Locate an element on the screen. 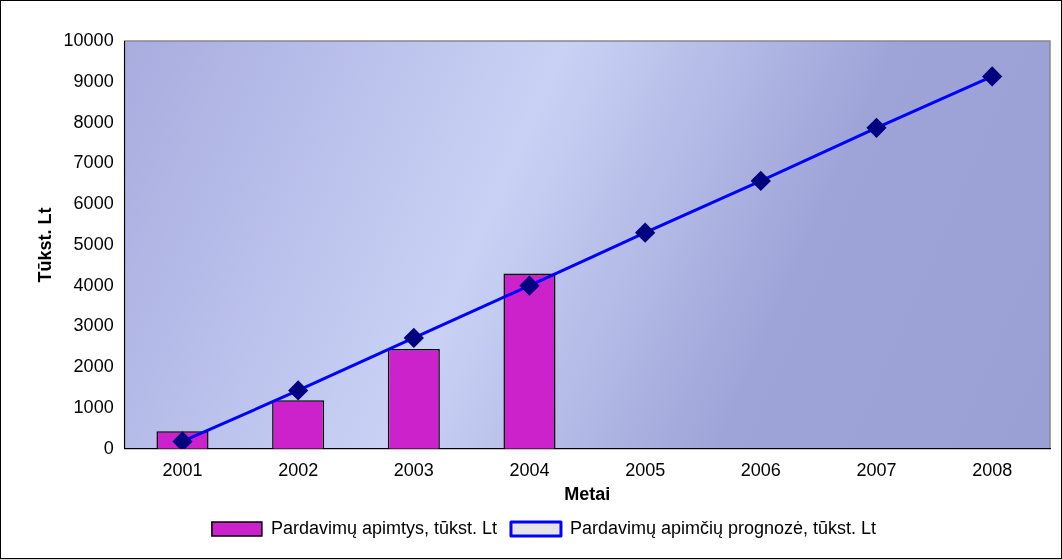  y-tick-label: 2000 is located at coordinates (93, 366).